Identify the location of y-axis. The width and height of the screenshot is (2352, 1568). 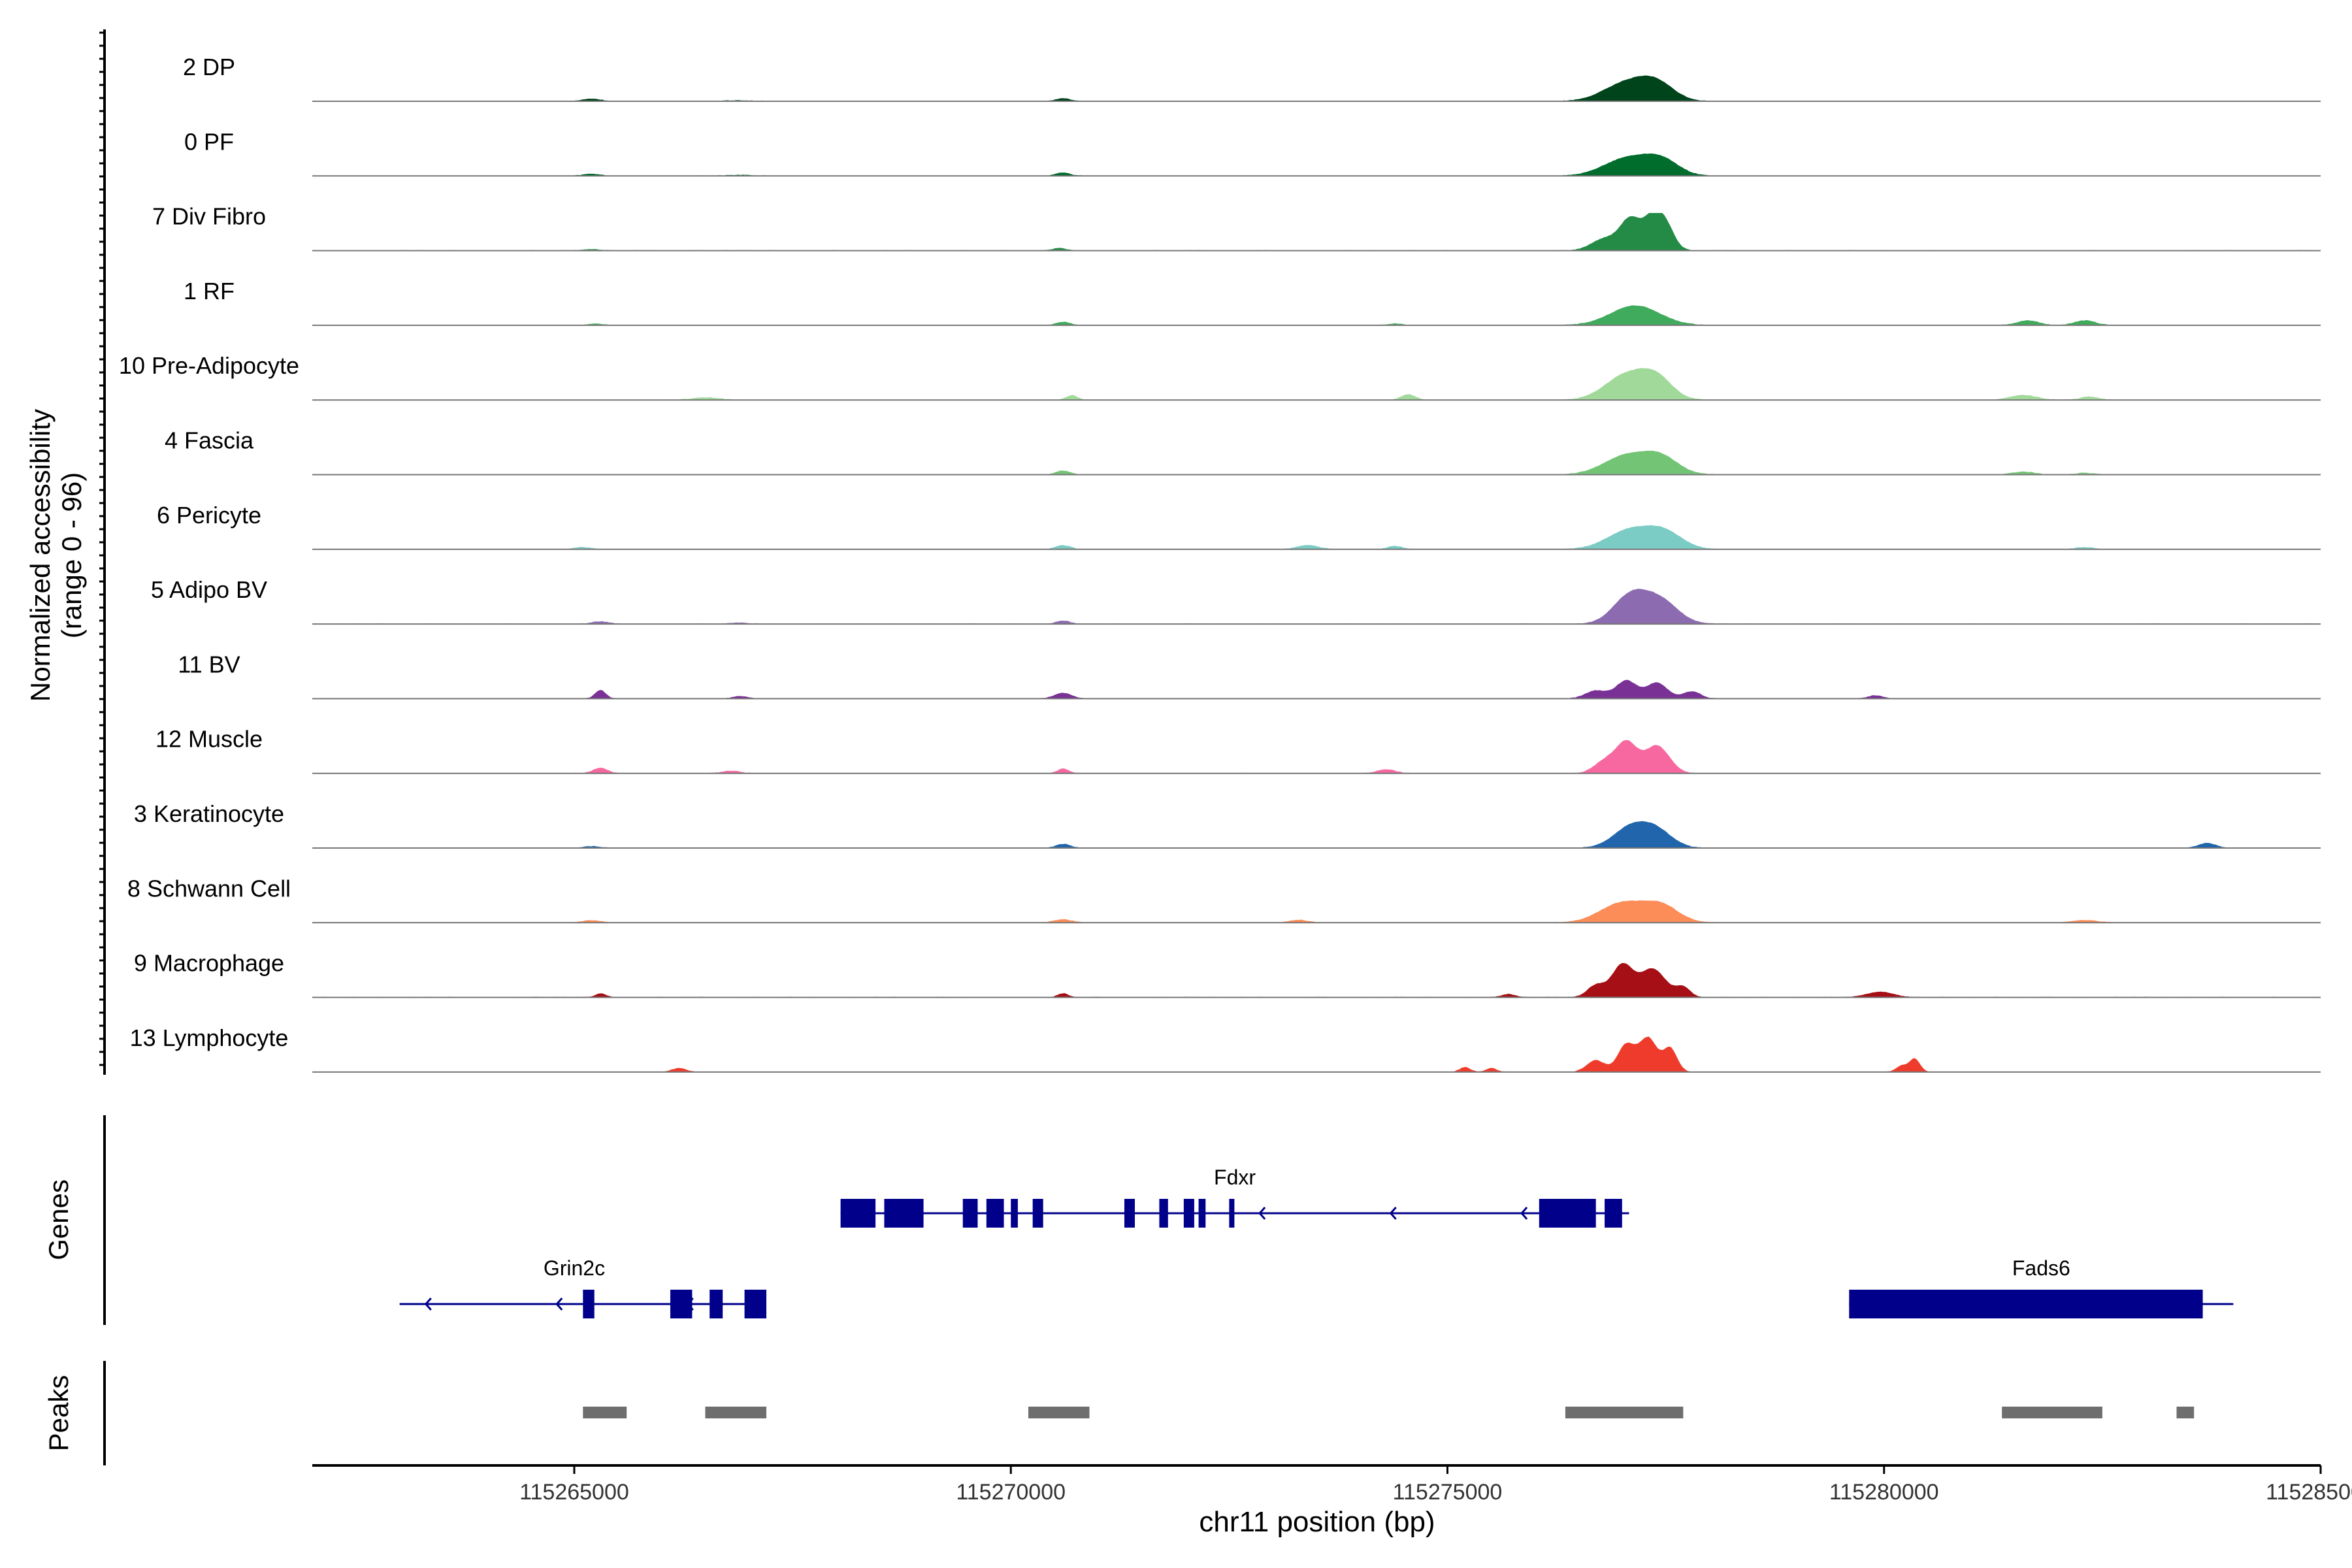
(102, 552).